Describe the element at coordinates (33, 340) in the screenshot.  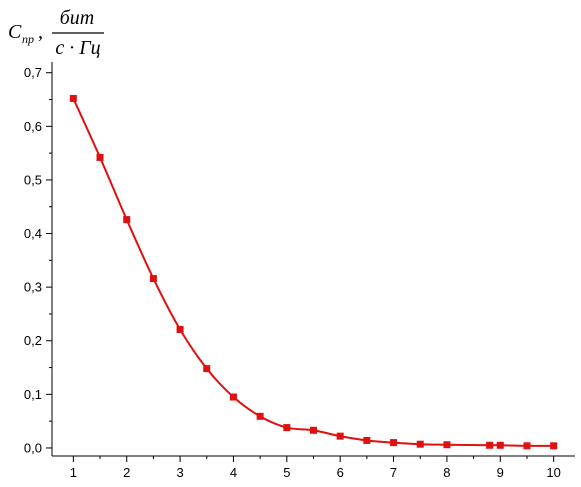
I see `y-tick-label: 0,2` at that location.